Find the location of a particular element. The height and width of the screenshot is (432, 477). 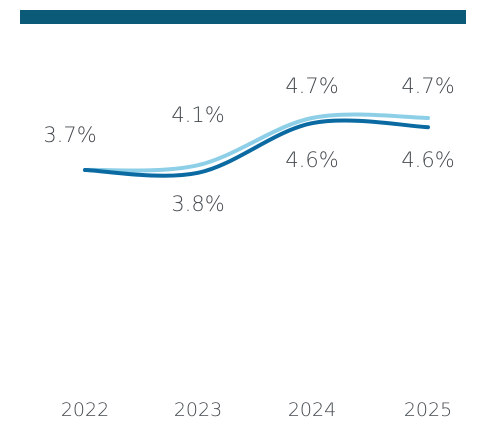

header-bar is located at coordinates (243, 17).